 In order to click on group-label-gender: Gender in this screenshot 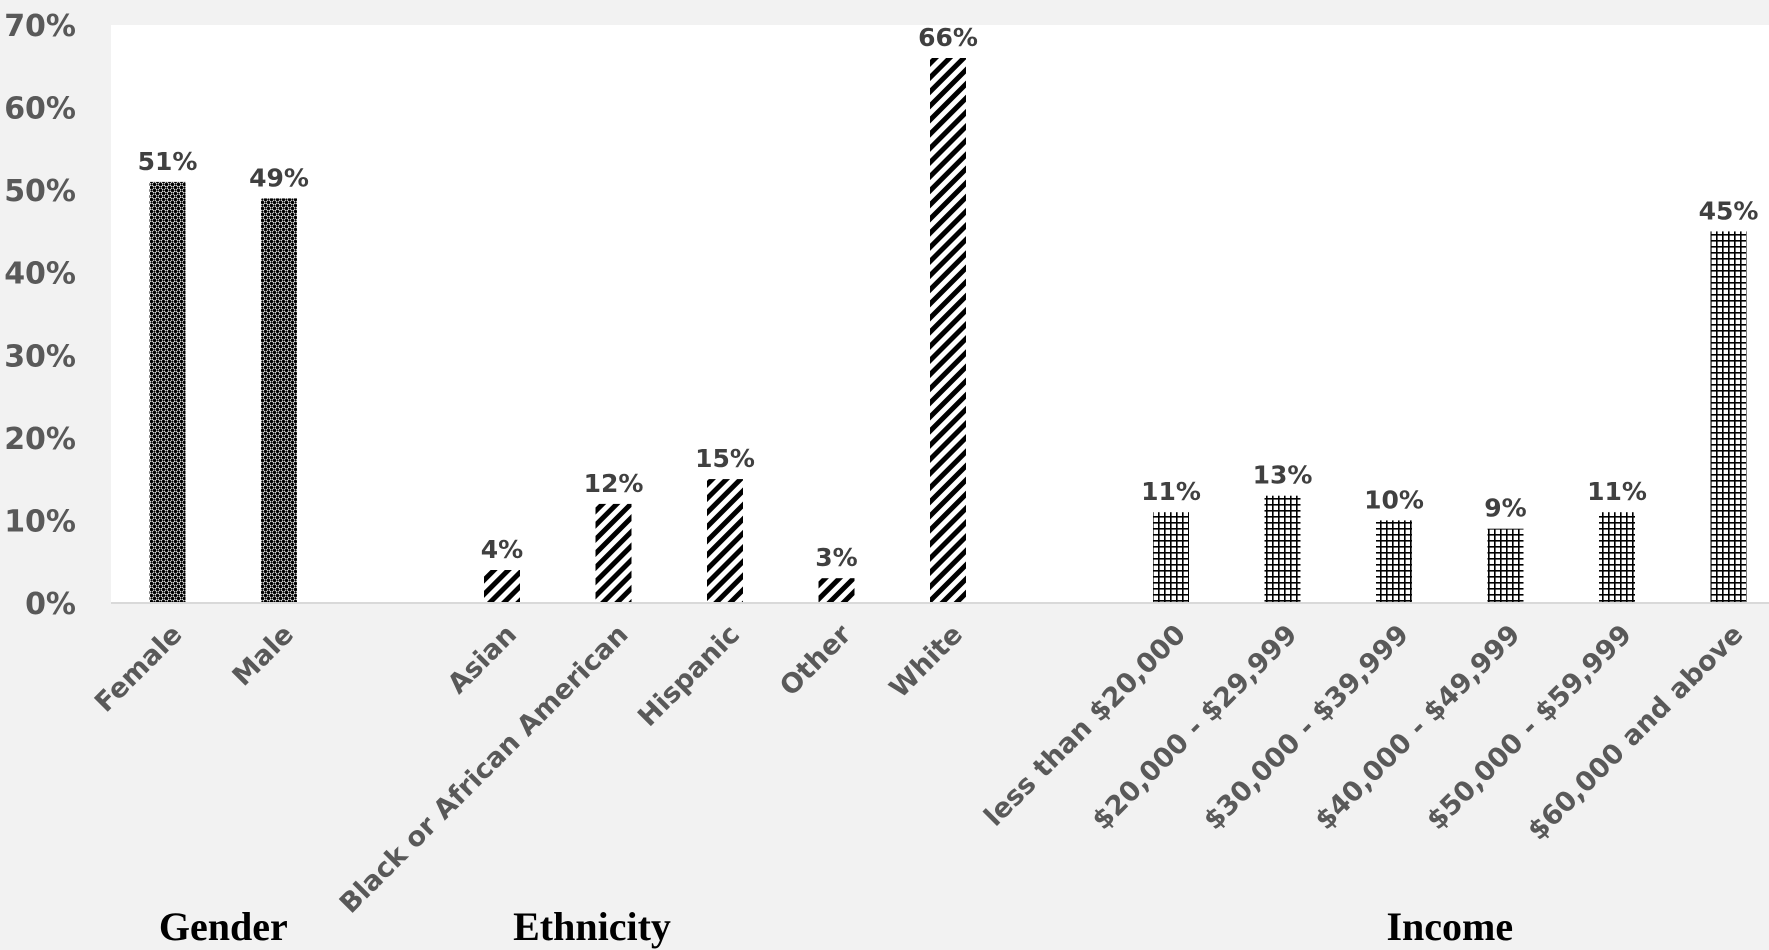, I will do `click(223, 926)`.